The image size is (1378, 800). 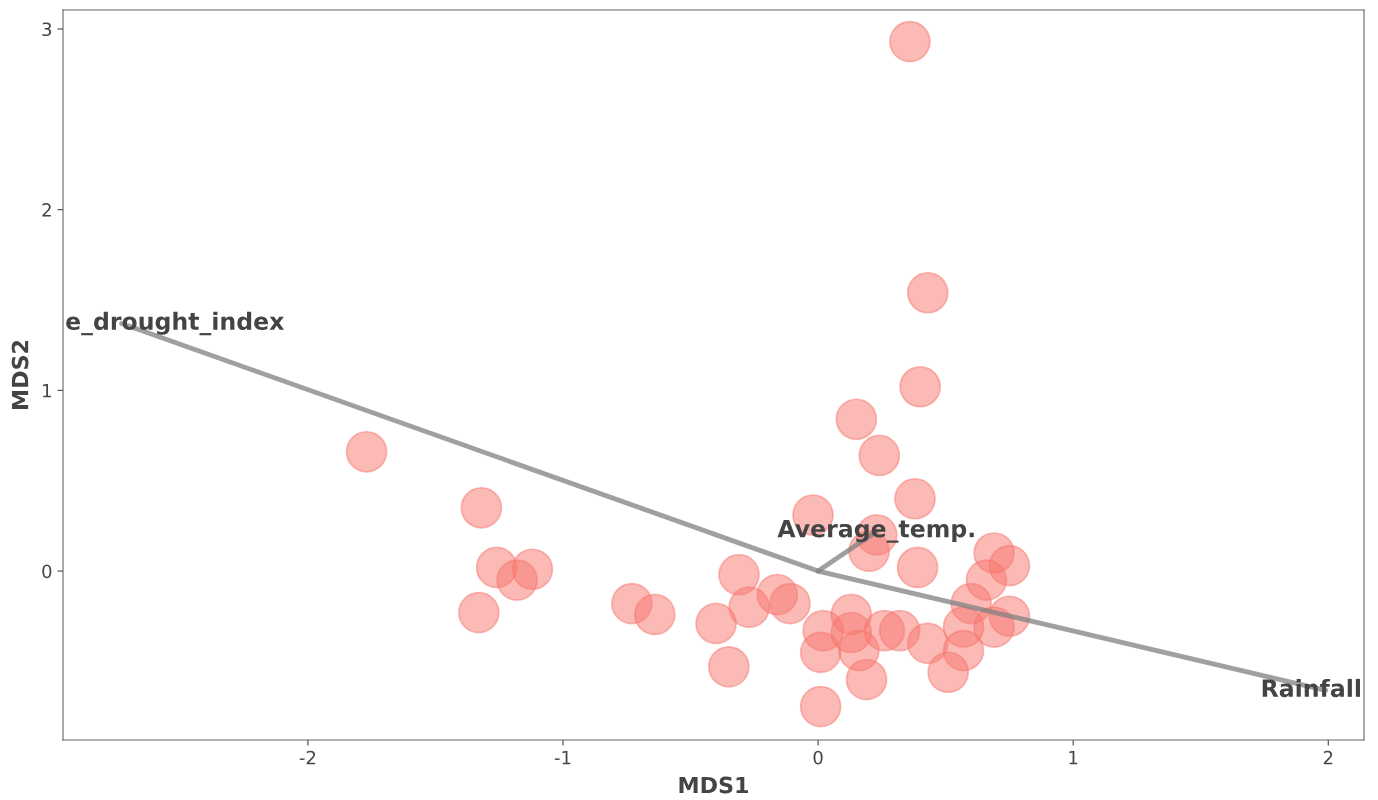 What do you see at coordinates (562, 757) in the screenshot?
I see `x-tick-label: -1` at bounding box center [562, 757].